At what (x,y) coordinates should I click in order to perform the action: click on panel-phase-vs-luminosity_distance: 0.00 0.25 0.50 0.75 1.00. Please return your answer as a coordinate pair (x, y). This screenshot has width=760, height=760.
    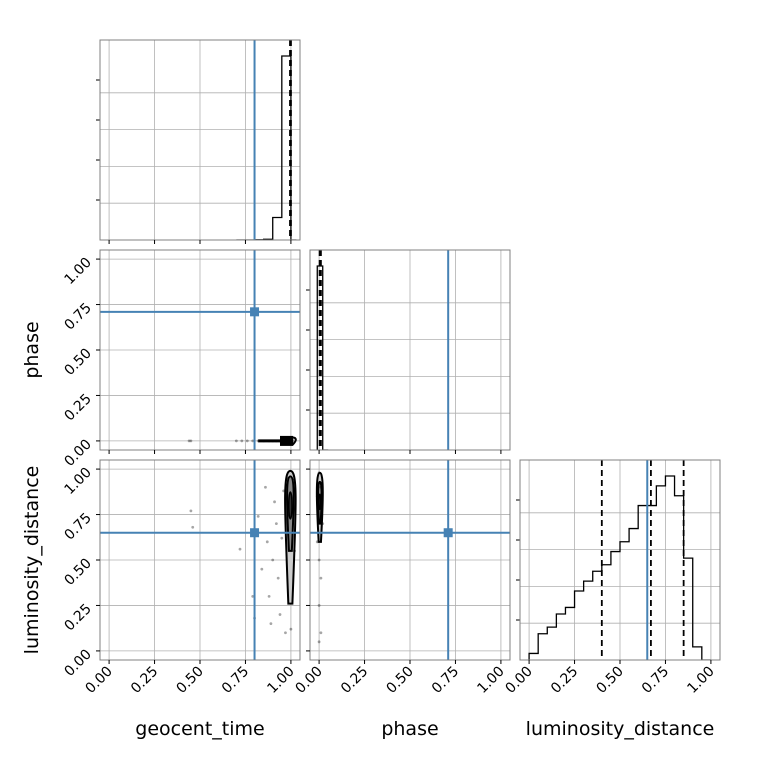
    Looking at the image, I should click on (402, 578).